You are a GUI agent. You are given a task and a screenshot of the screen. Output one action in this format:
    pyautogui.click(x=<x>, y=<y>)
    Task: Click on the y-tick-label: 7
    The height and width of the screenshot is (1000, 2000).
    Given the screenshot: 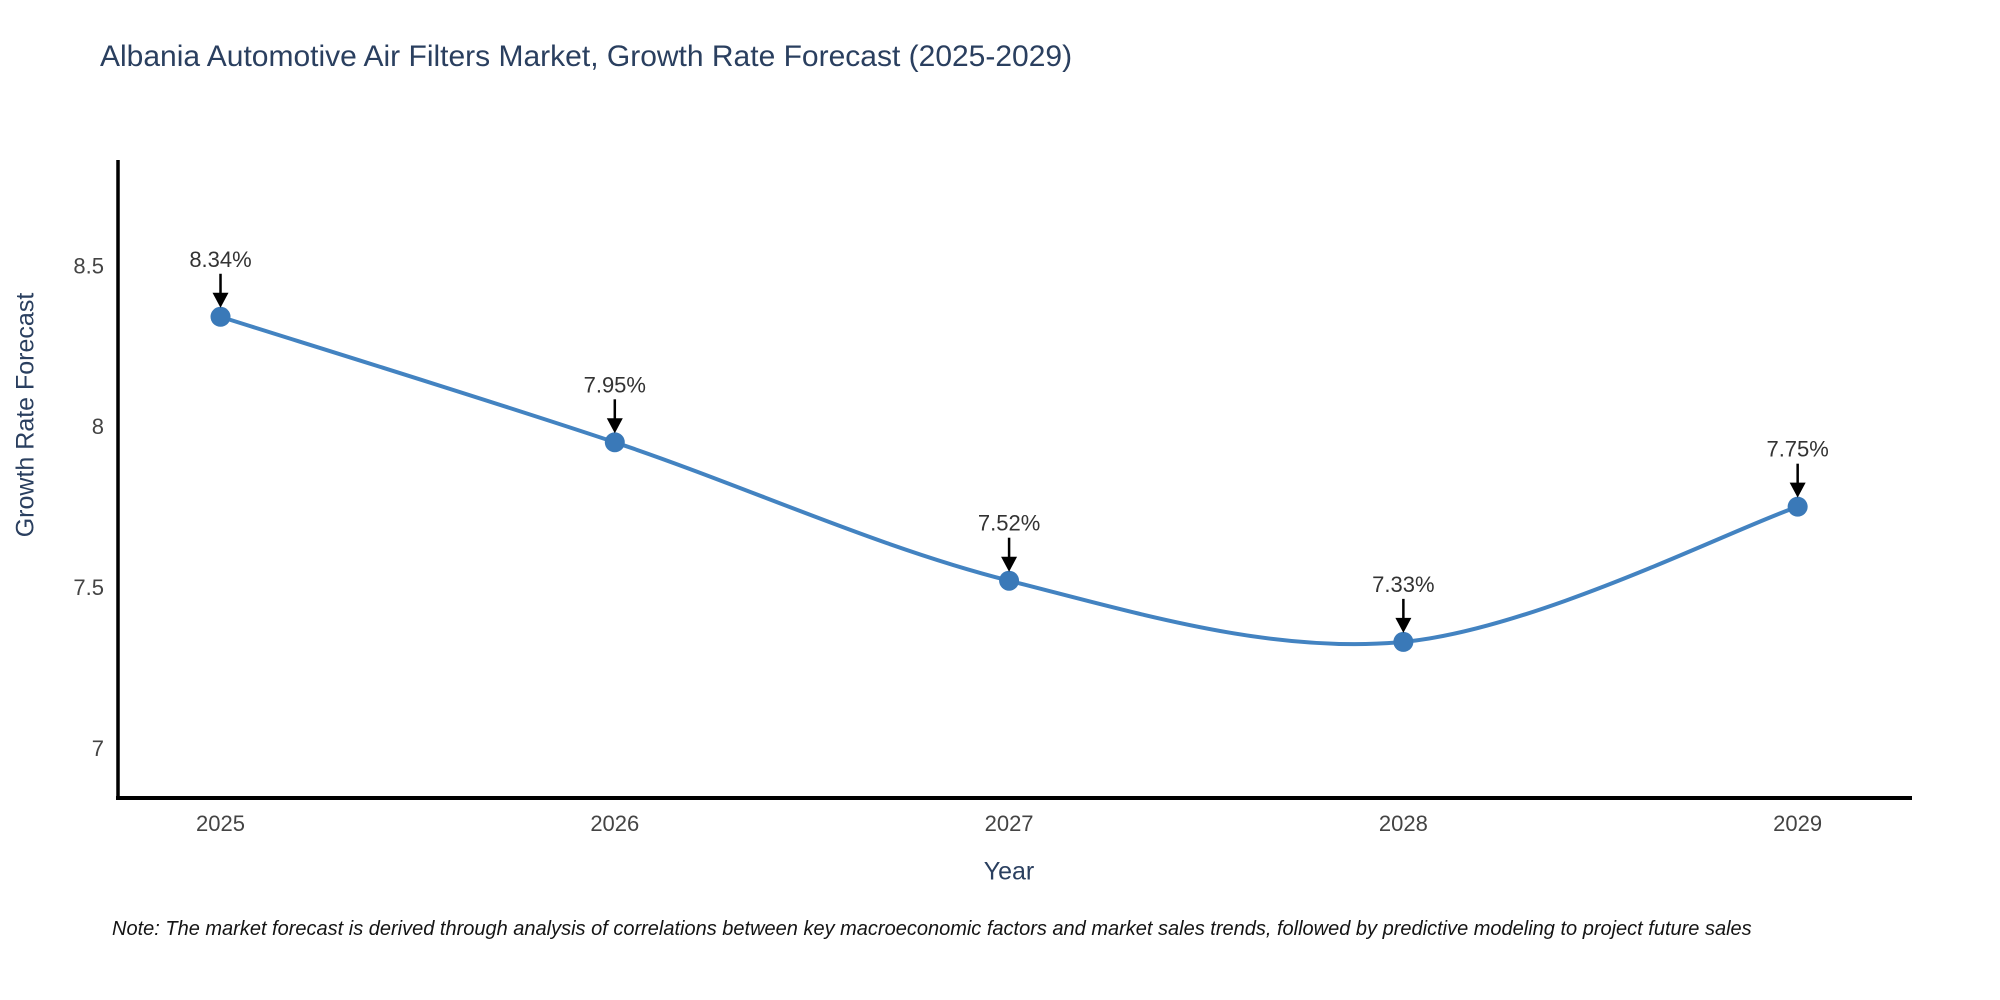 What is the action you would take?
    pyautogui.click(x=98, y=748)
    